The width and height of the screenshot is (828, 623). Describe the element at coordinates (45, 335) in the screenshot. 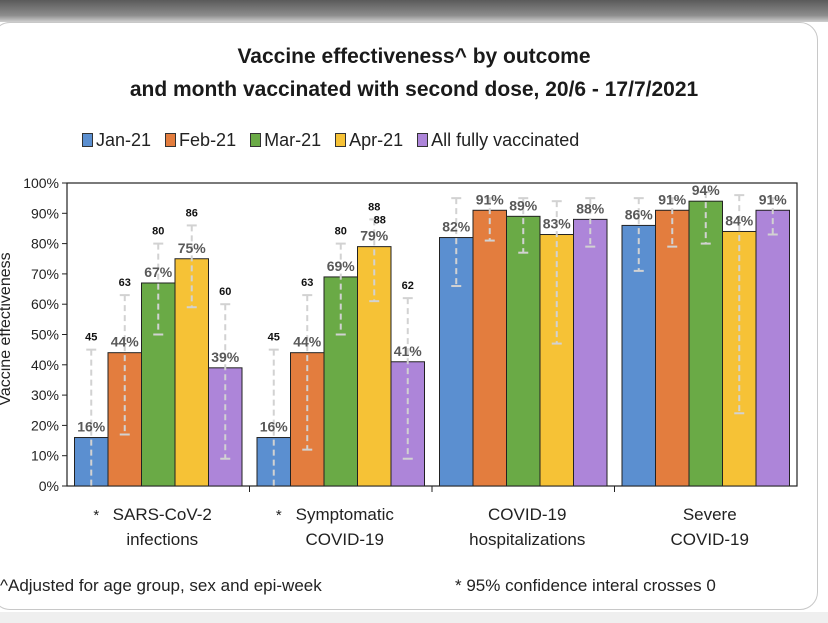

I see `y-tick-label: 50%` at that location.